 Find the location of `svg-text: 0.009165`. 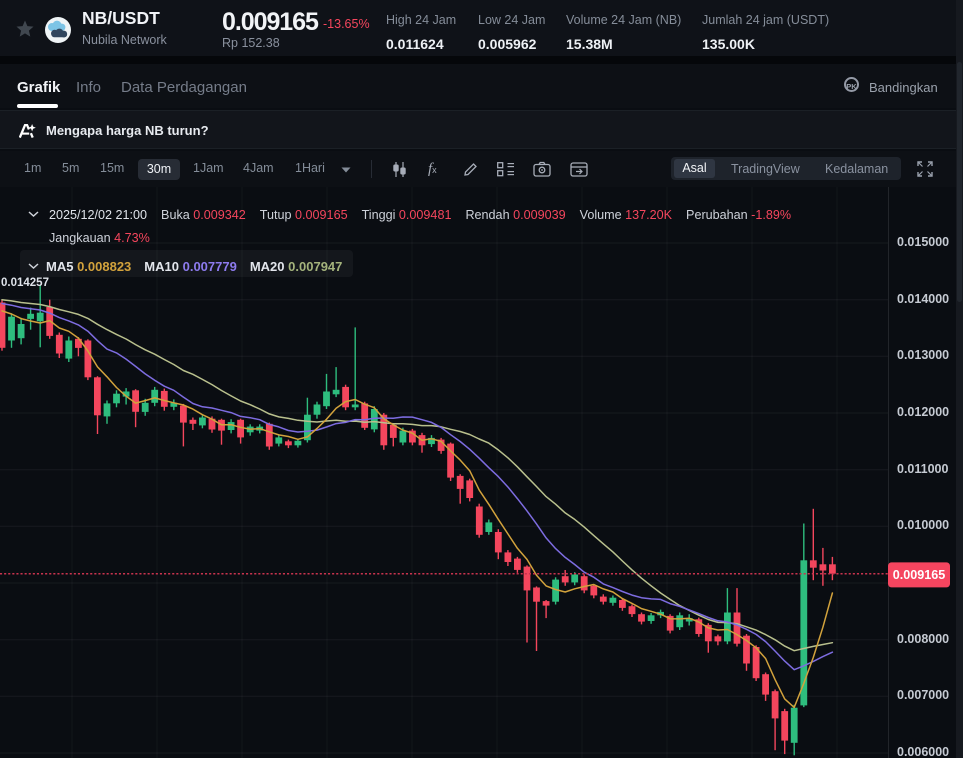

svg-text: 0.009165 is located at coordinates (919, 575).